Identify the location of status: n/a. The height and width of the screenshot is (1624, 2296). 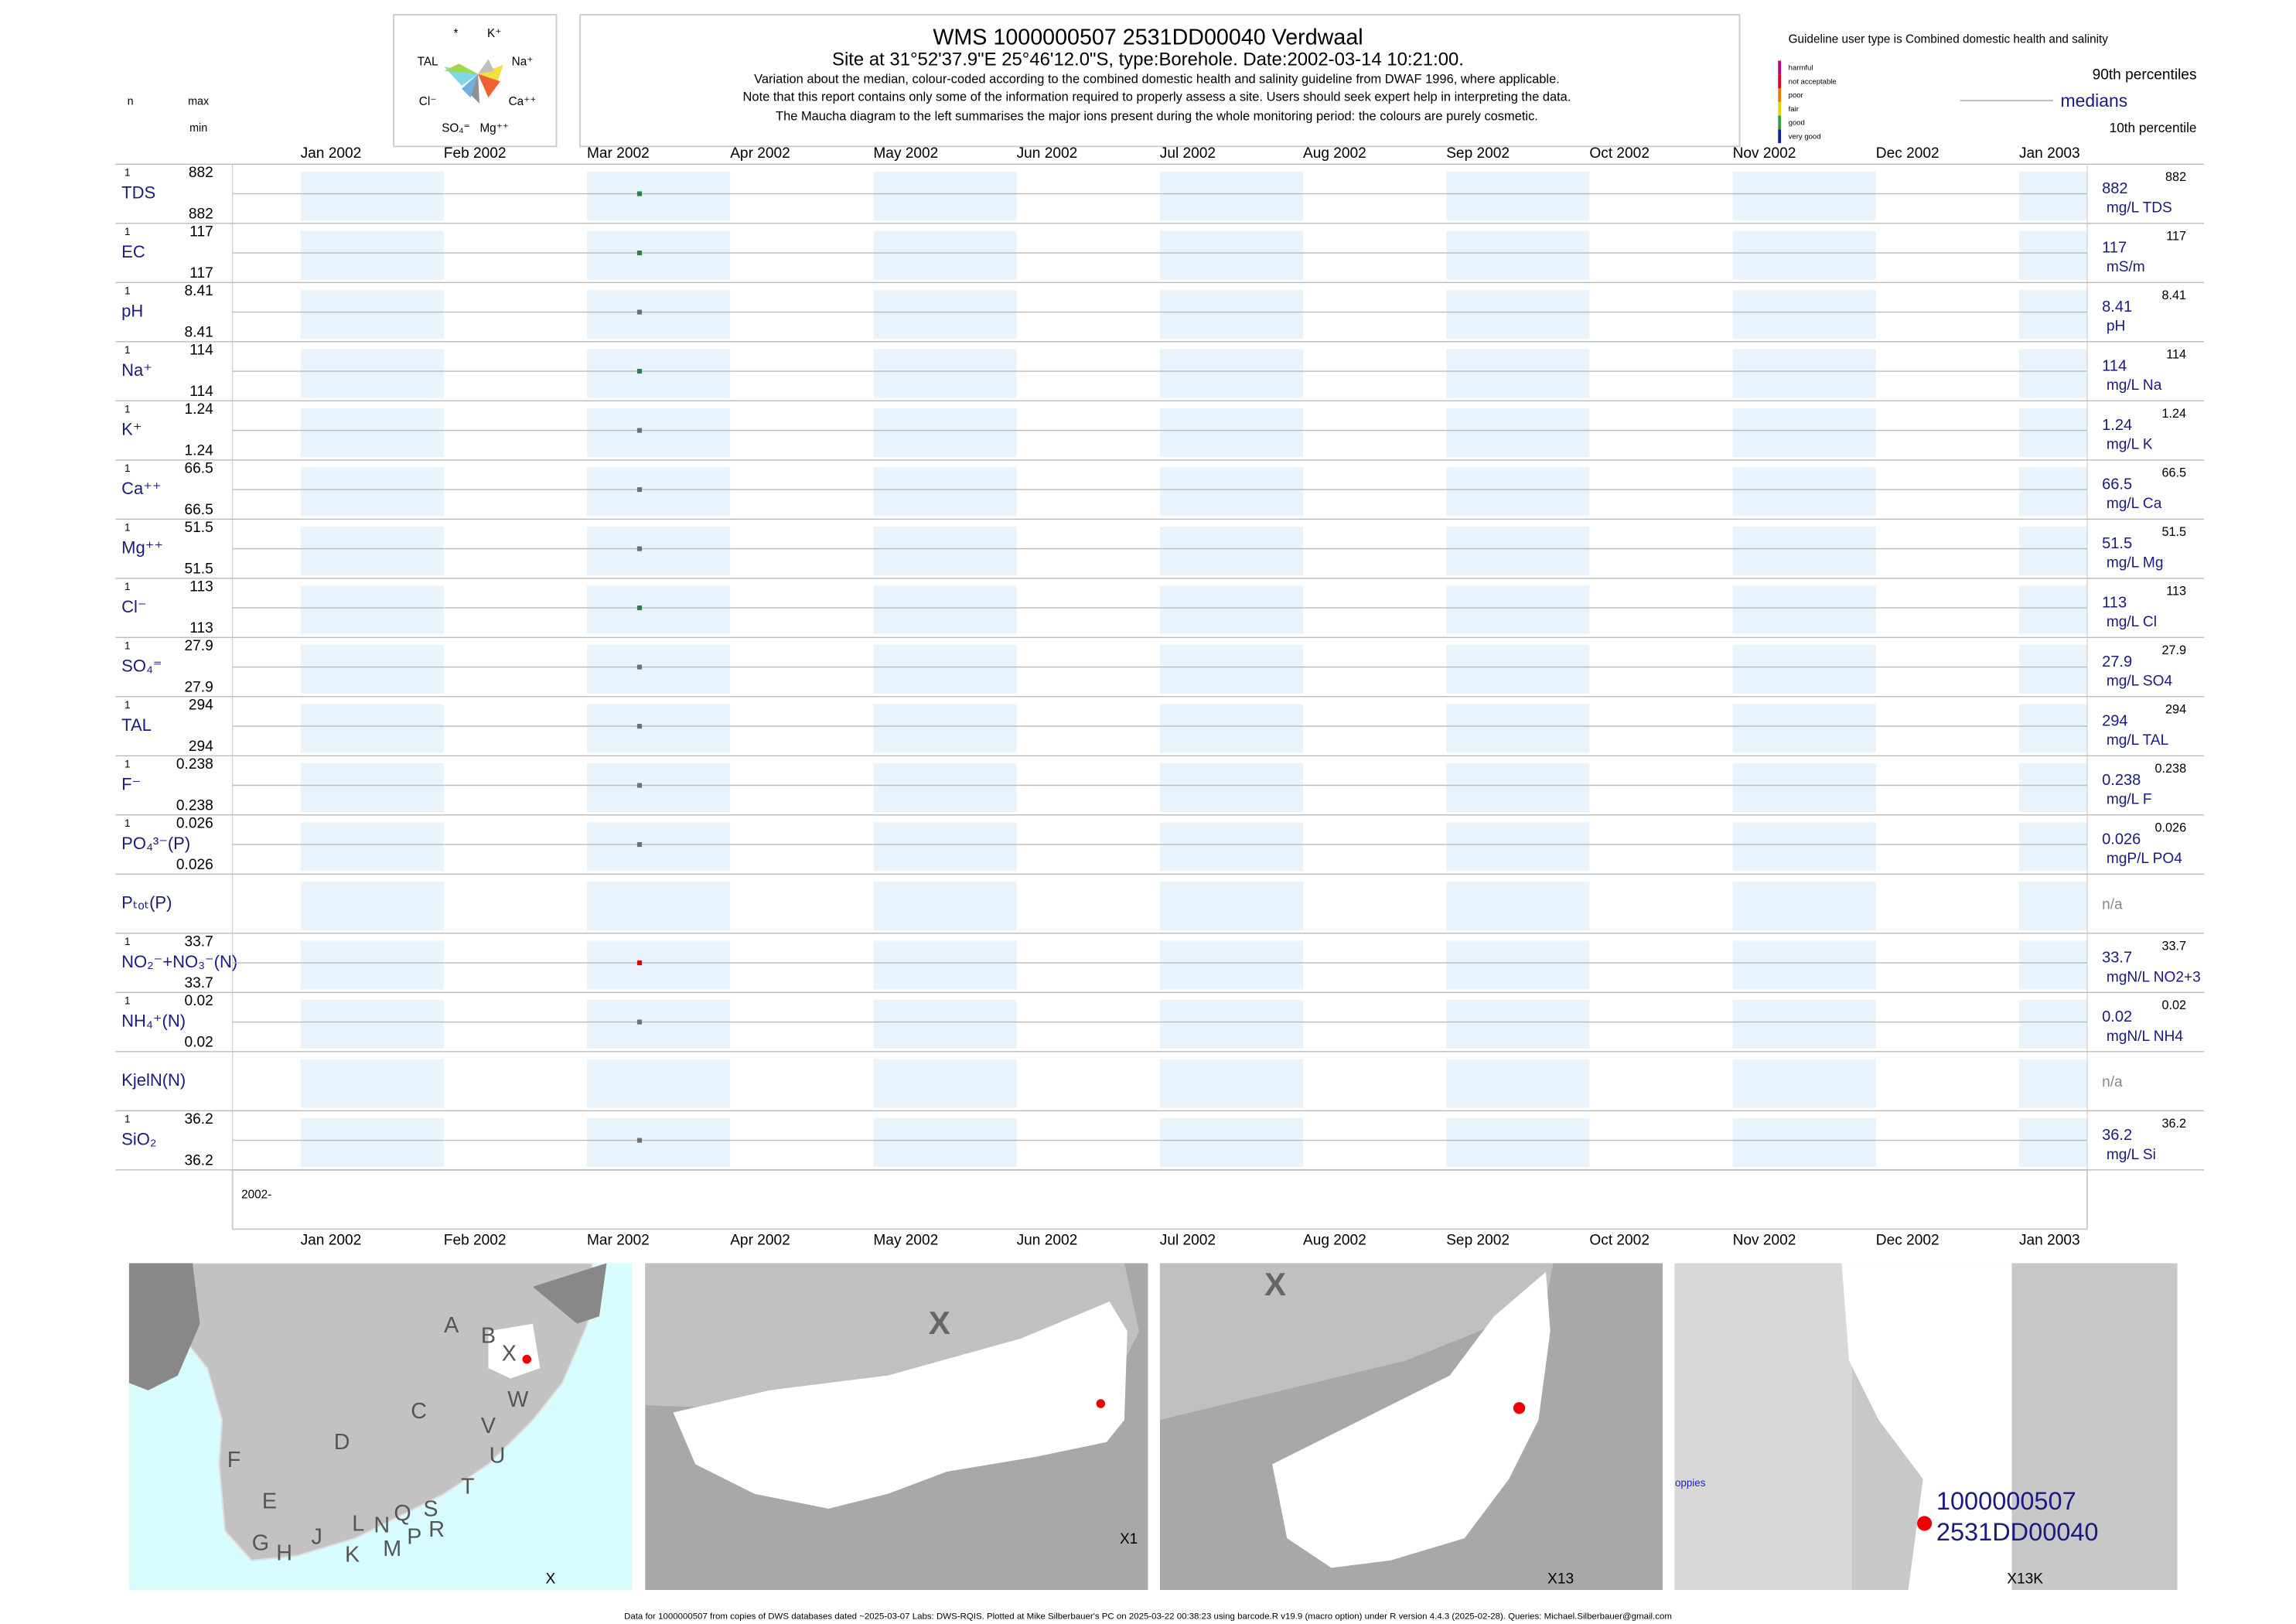
(2112, 1082).